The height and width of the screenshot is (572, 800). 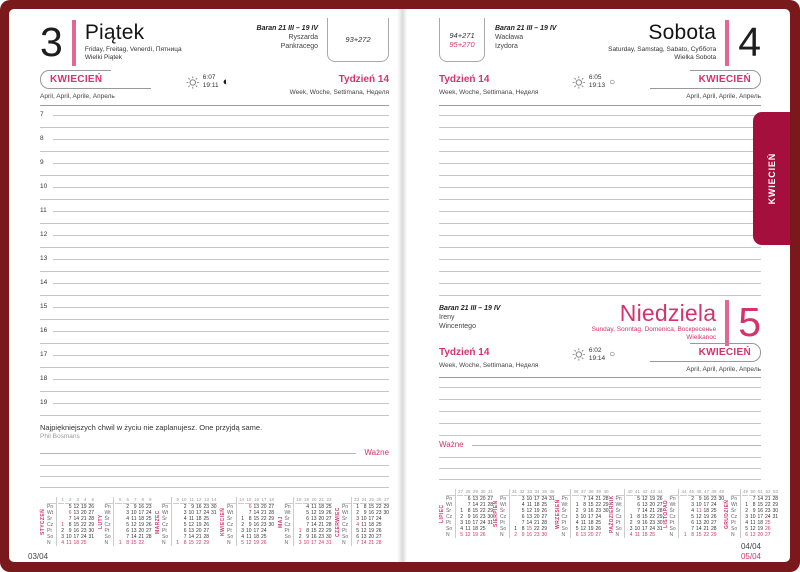 What do you see at coordinates (447, 317) in the screenshot?
I see `sunday-nameday-1: Ireny` at bounding box center [447, 317].